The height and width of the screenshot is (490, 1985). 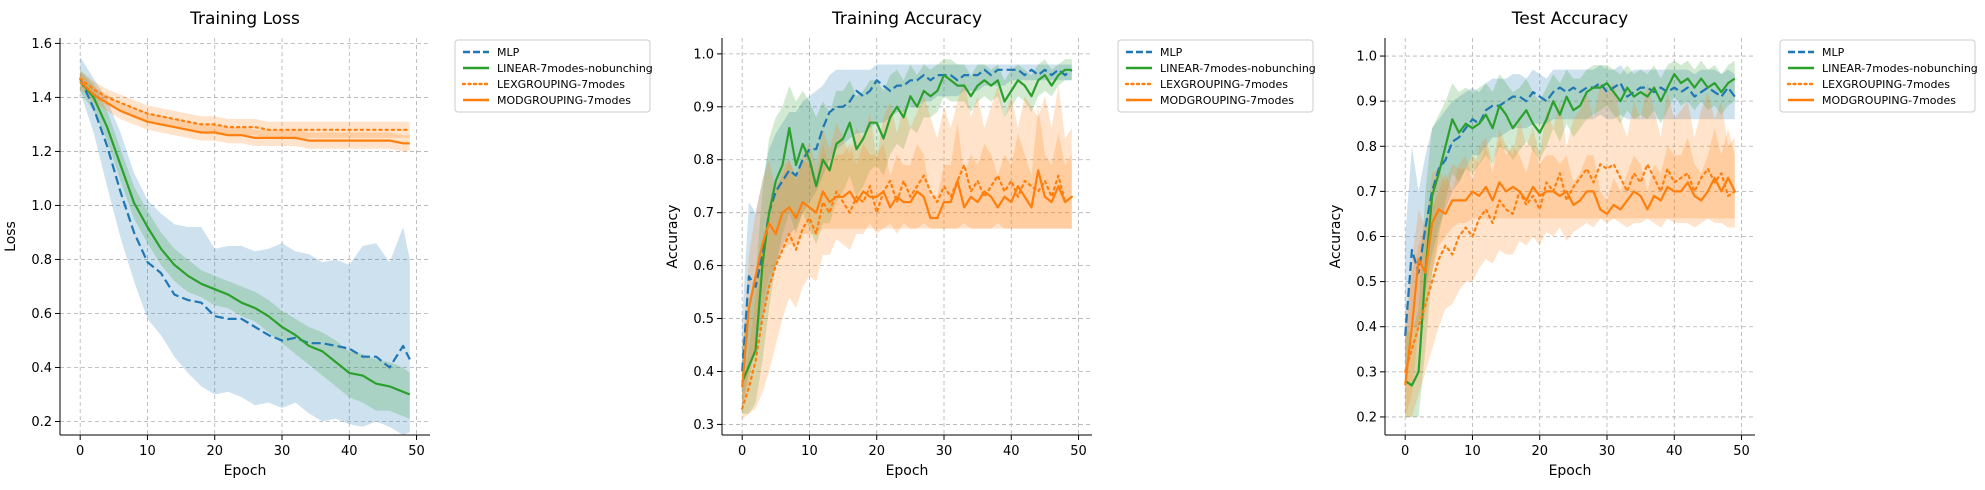 I want to click on y-tick-label: 1.4, so click(x=41, y=98).